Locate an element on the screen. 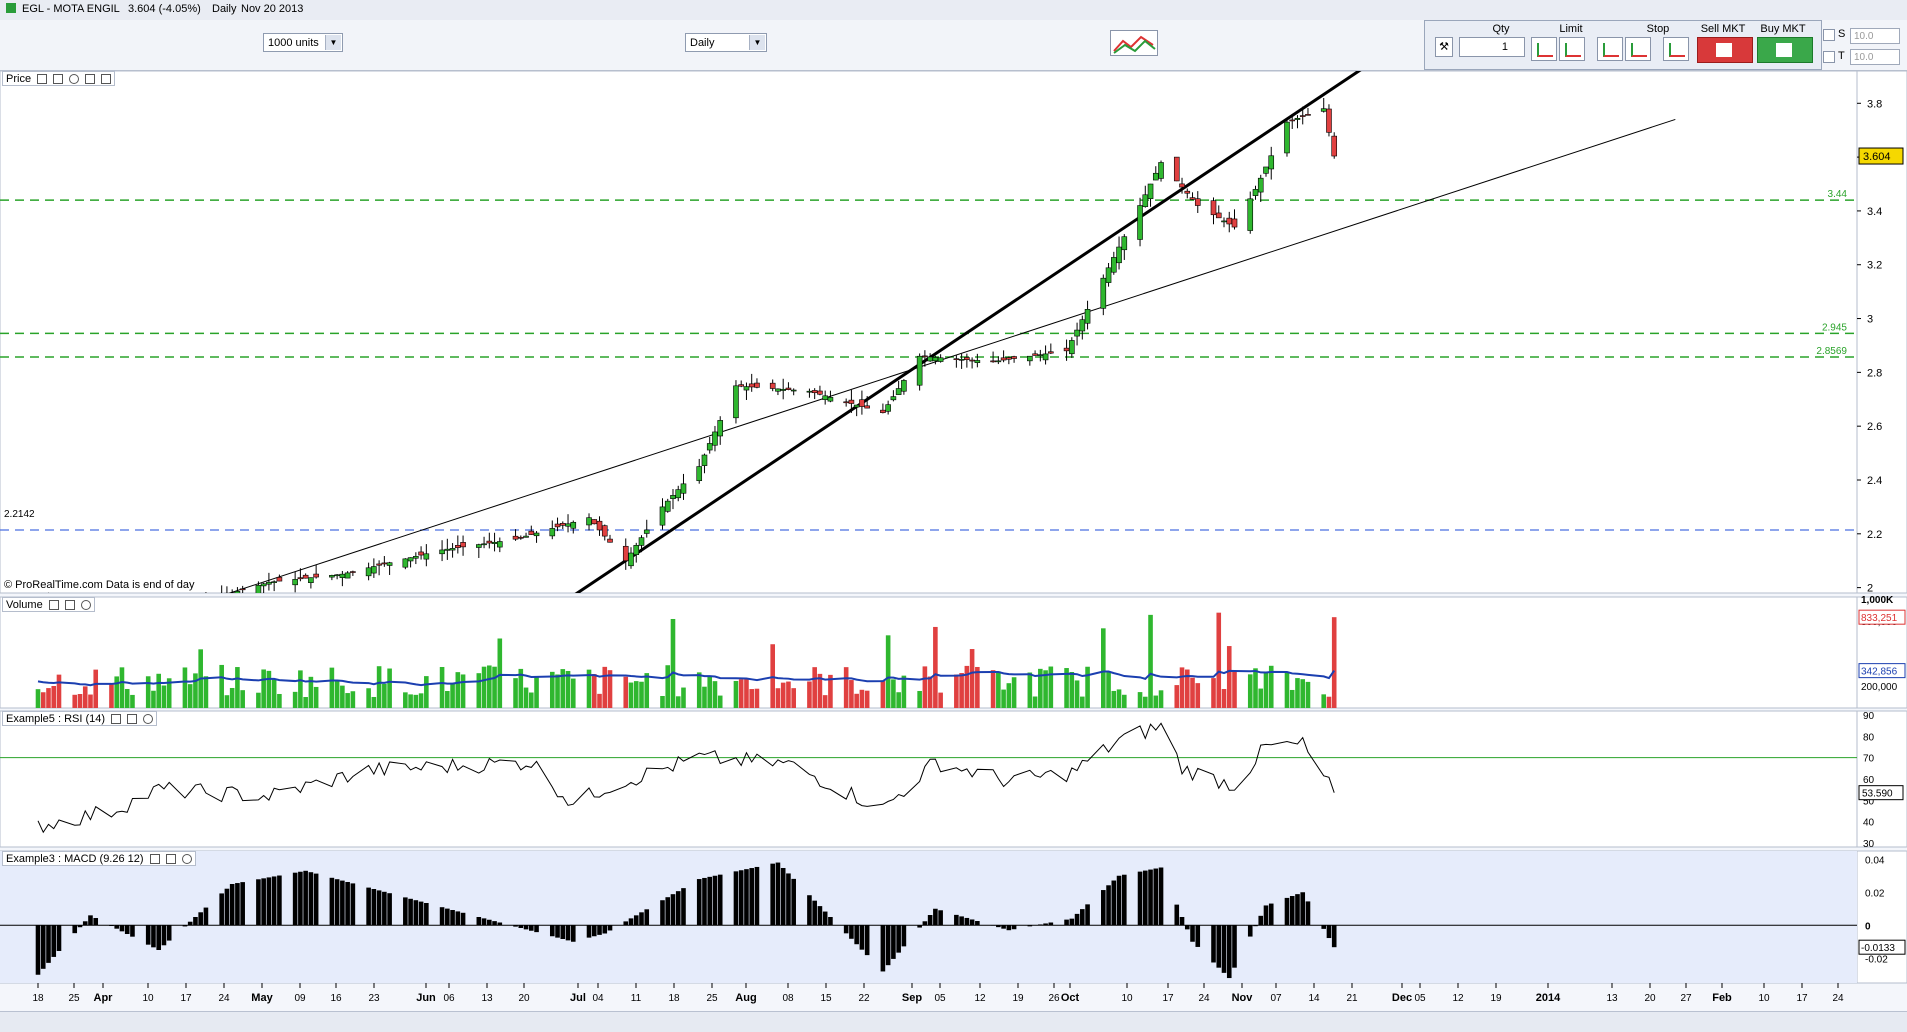  macd-panel-title: Example3 : MACD (9.26 12) is located at coordinates (99, 858).